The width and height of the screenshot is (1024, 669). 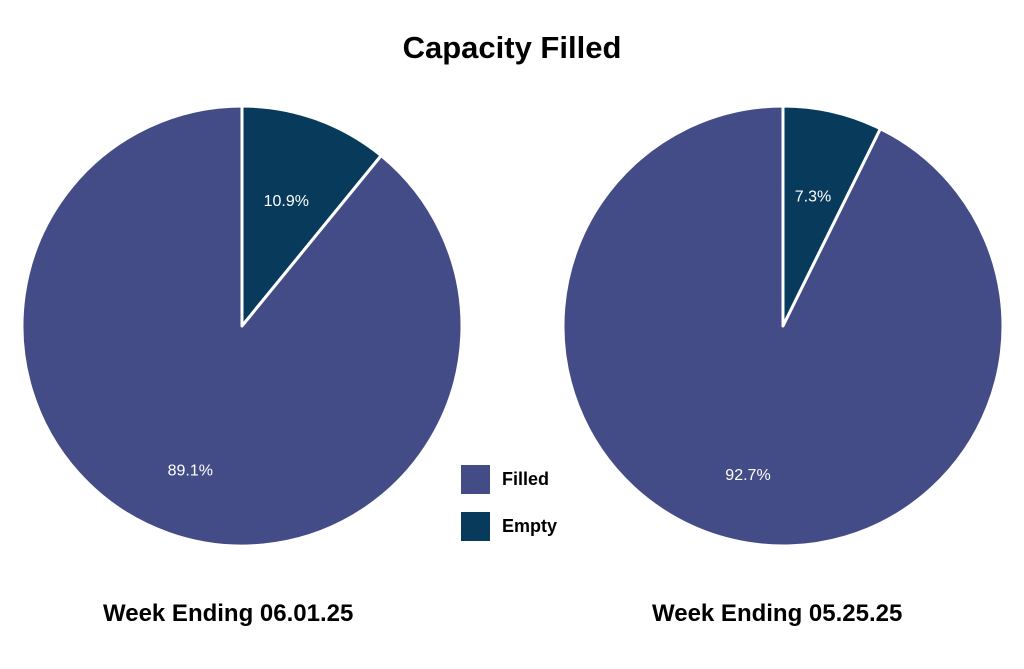 I want to click on legend: Filled Empty, so click(x=509, y=512).